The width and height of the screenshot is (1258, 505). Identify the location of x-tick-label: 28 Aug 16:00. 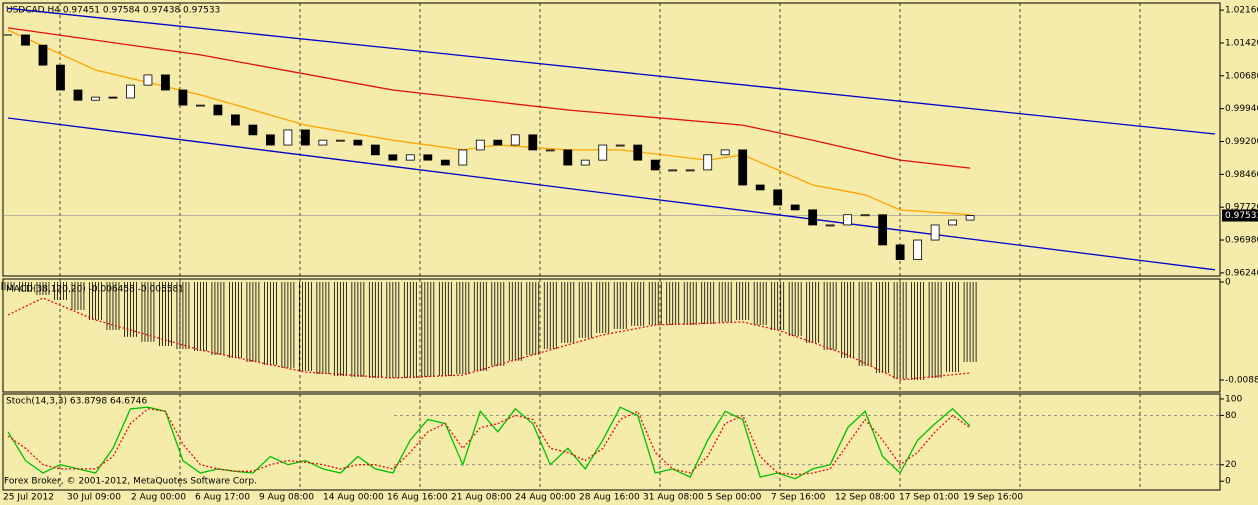
(609, 498).